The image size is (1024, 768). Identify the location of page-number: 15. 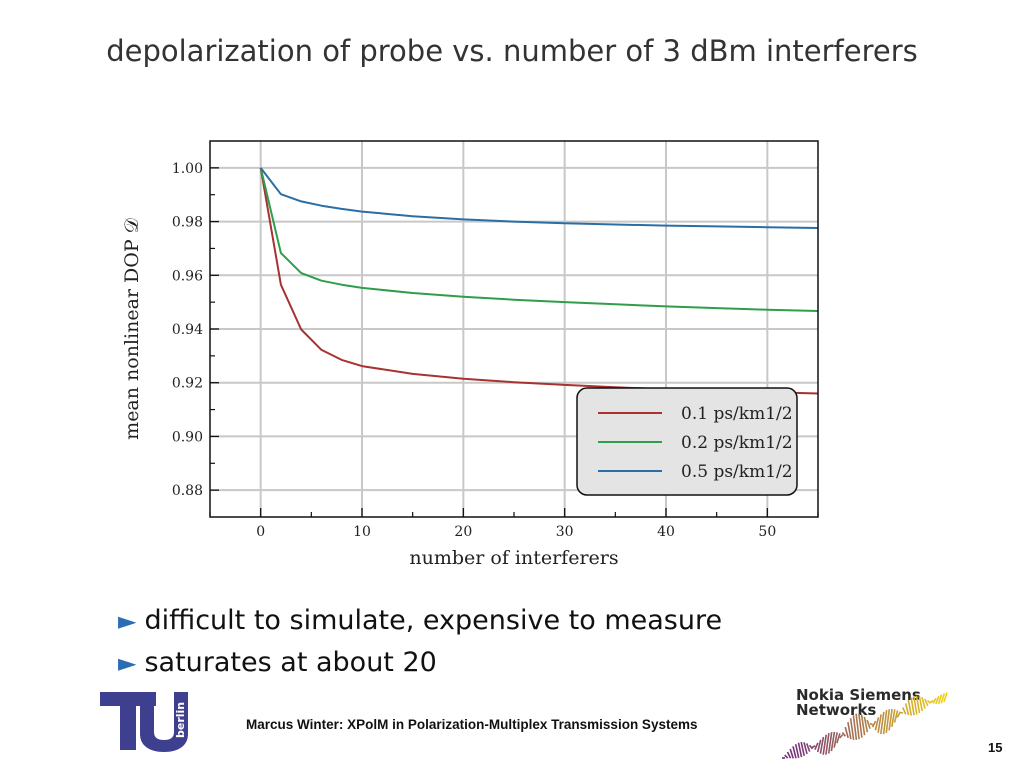
(995, 747).